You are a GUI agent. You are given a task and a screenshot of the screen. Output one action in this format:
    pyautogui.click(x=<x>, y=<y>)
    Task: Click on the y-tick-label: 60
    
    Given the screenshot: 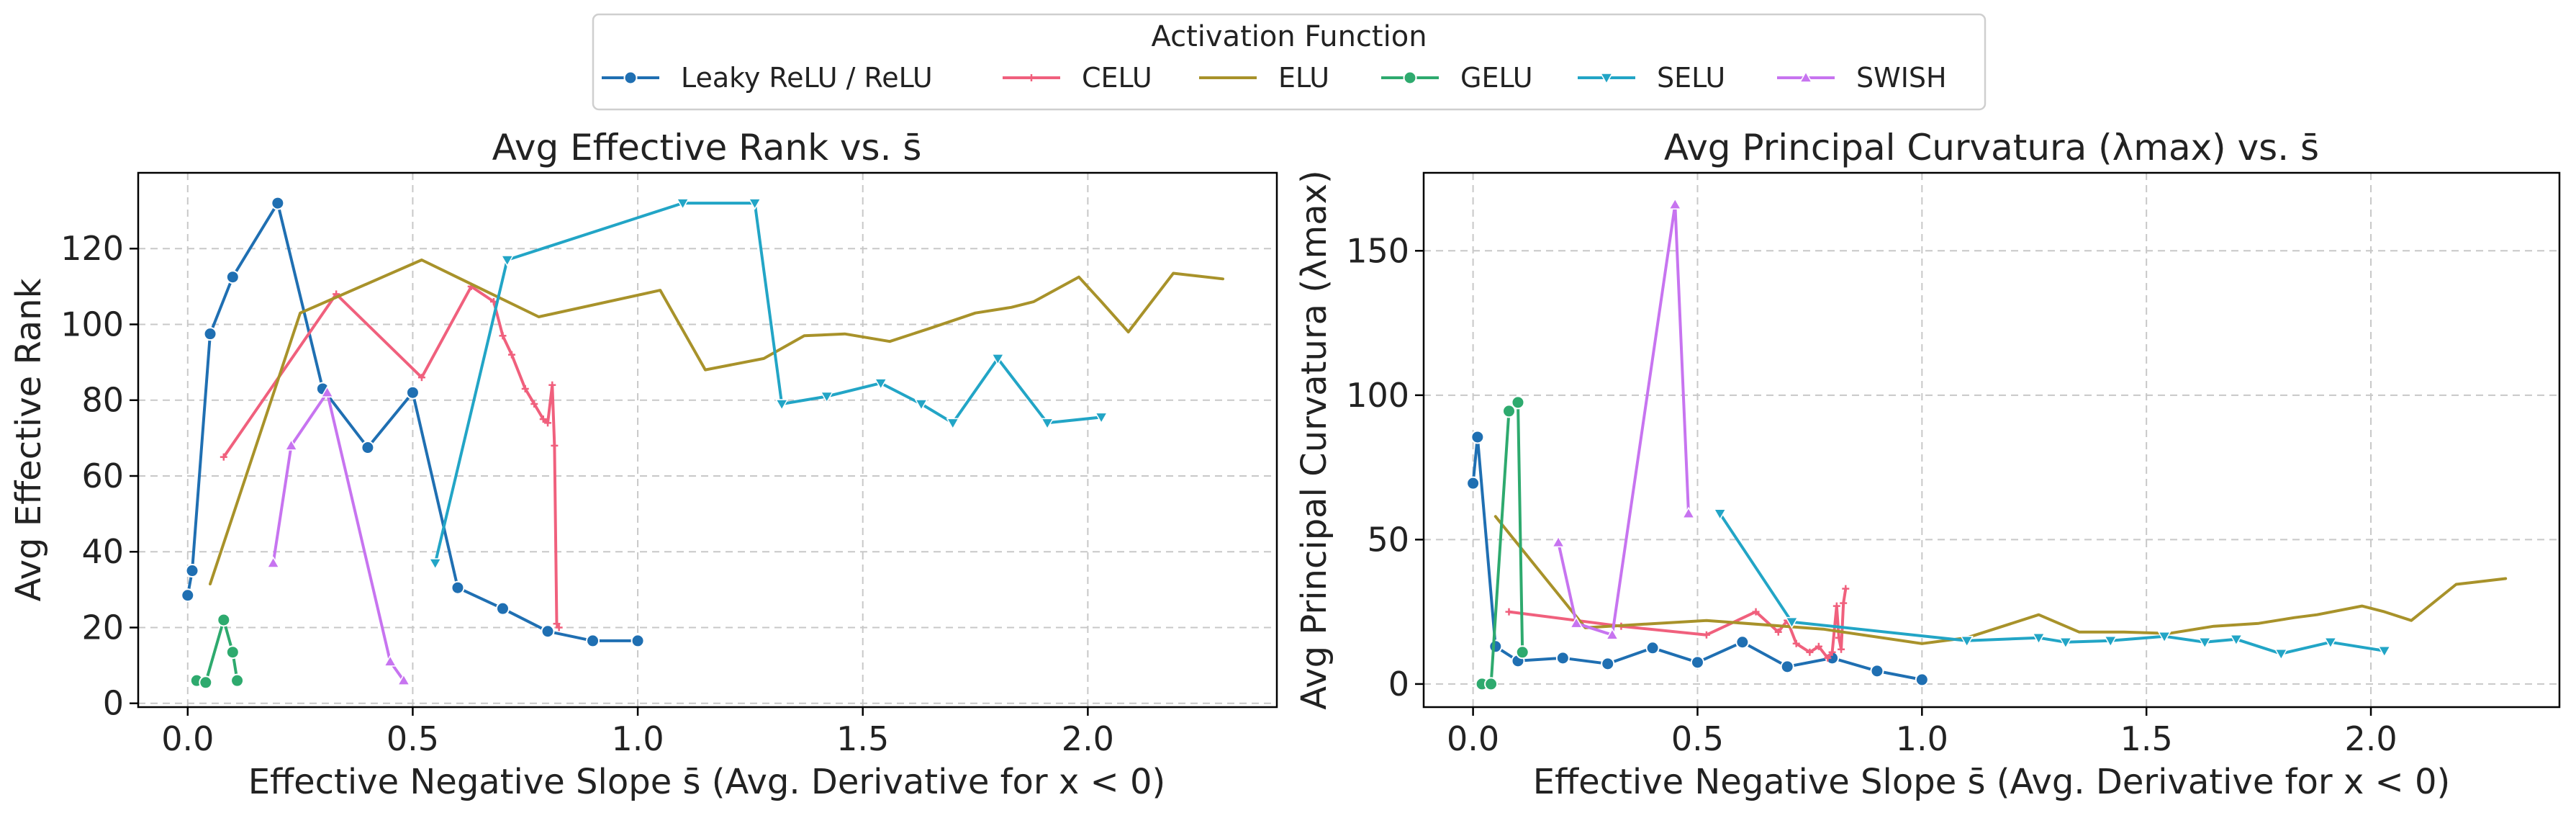 What is the action you would take?
    pyautogui.click(x=103, y=476)
    